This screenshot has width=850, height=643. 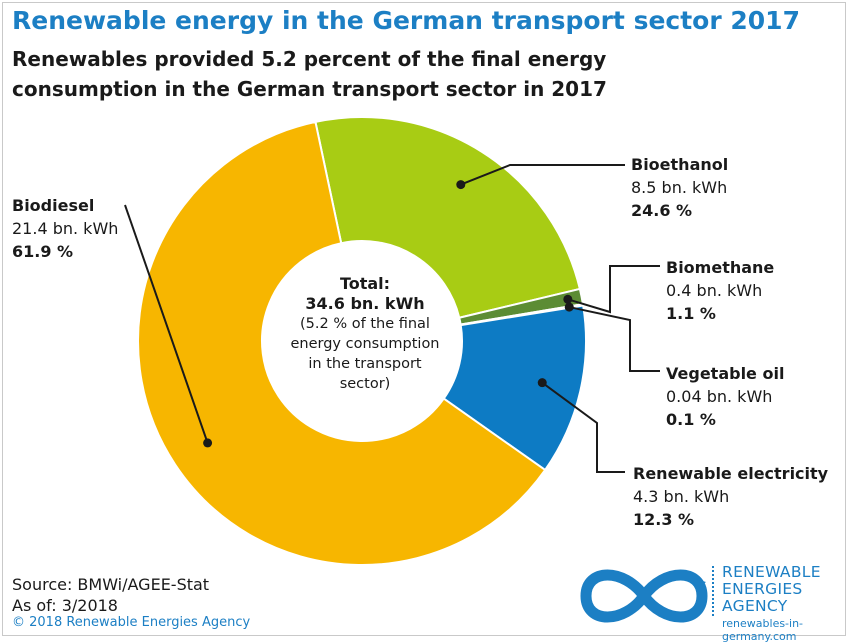 I want to click on label-value: 4.3 bn. kWh, so click(x=681, y=496).